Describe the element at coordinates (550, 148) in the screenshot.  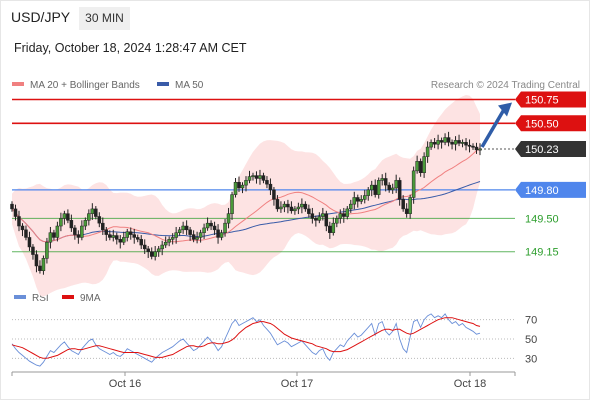
I see `last-price-tag-bg` at that location.